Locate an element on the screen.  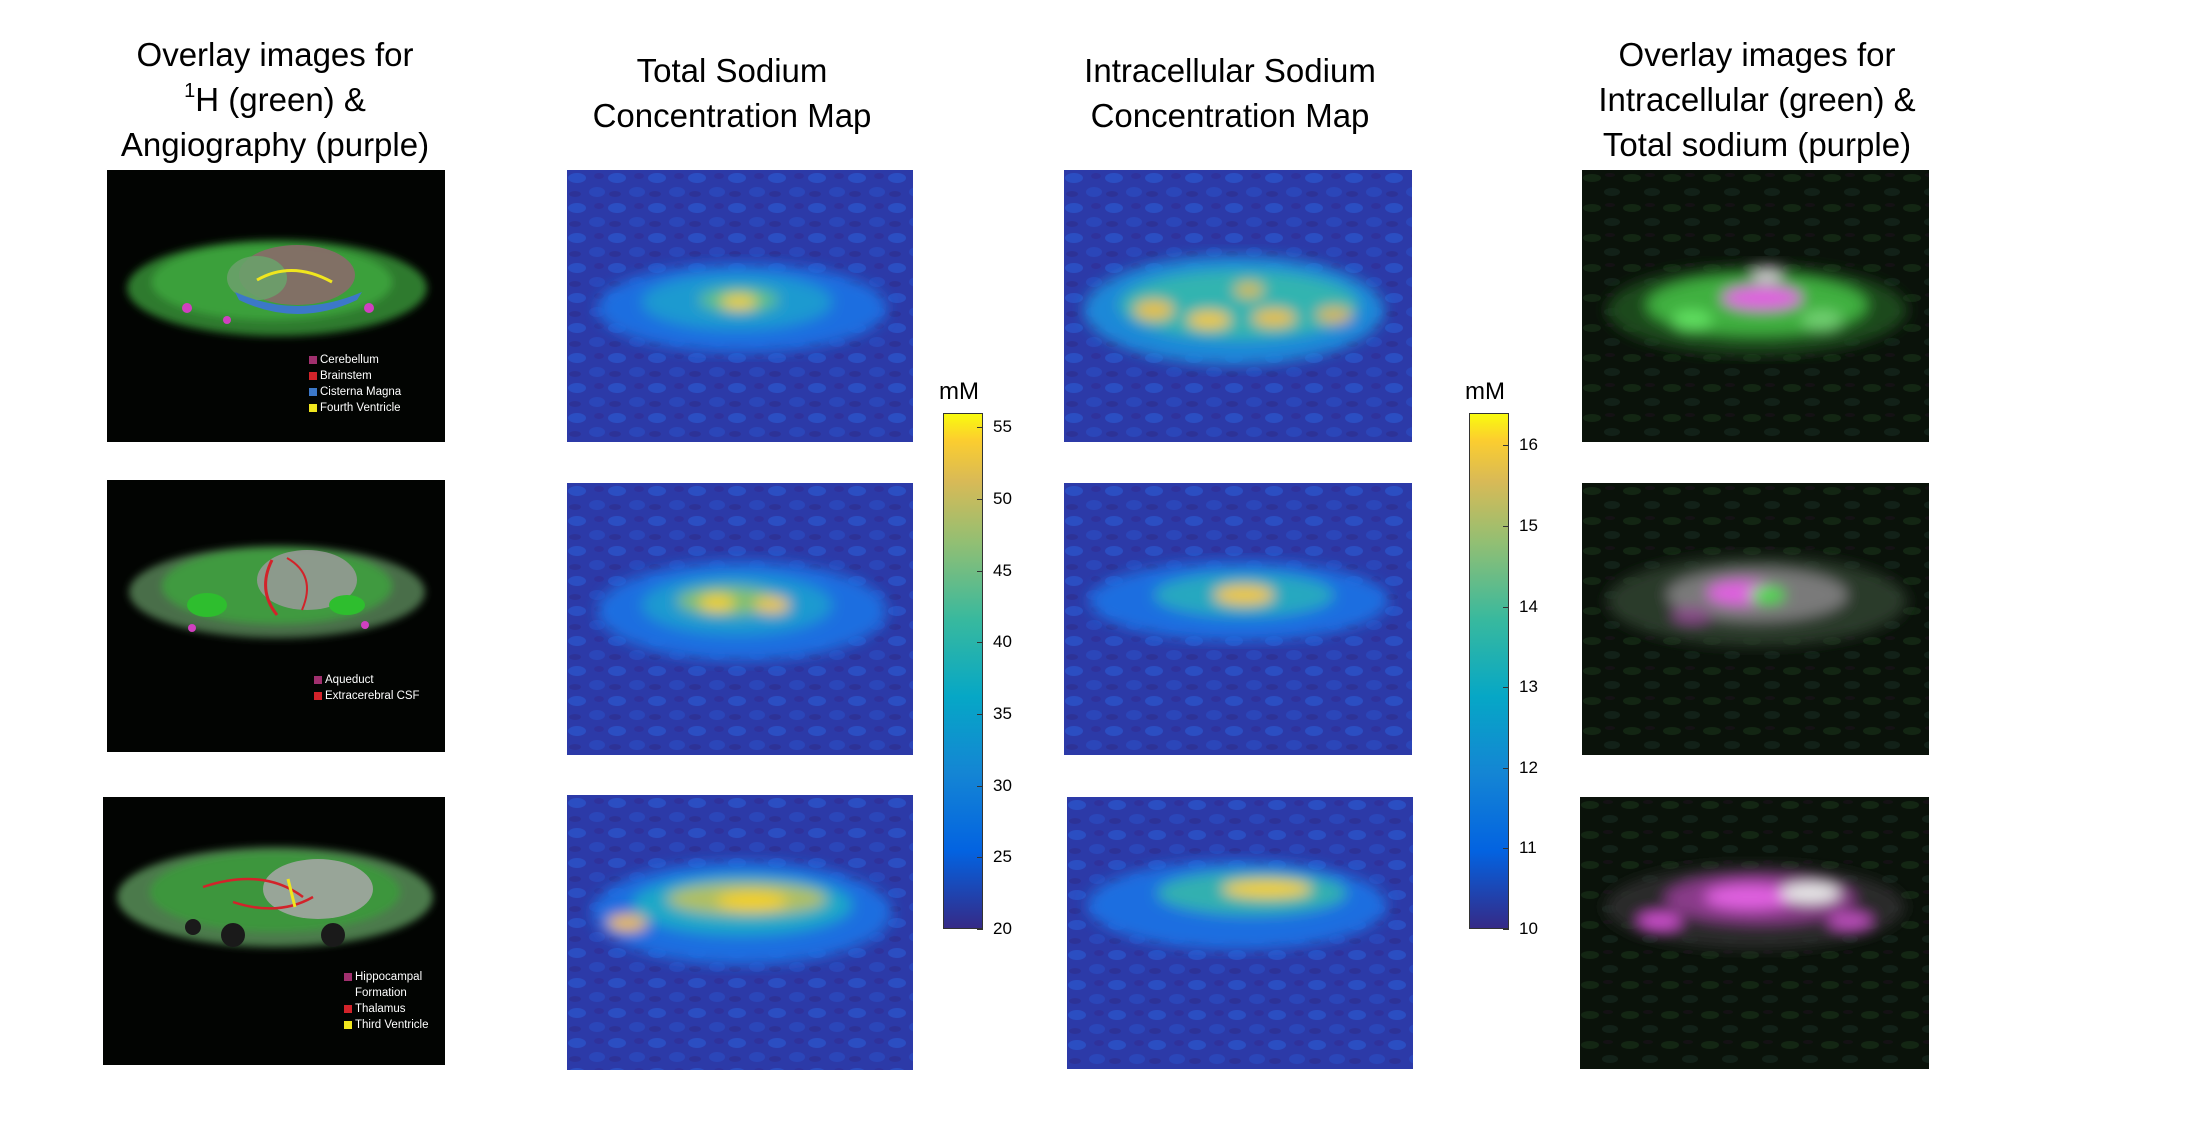
legend-item: Hippocampal is located at coordinates (386, 977).